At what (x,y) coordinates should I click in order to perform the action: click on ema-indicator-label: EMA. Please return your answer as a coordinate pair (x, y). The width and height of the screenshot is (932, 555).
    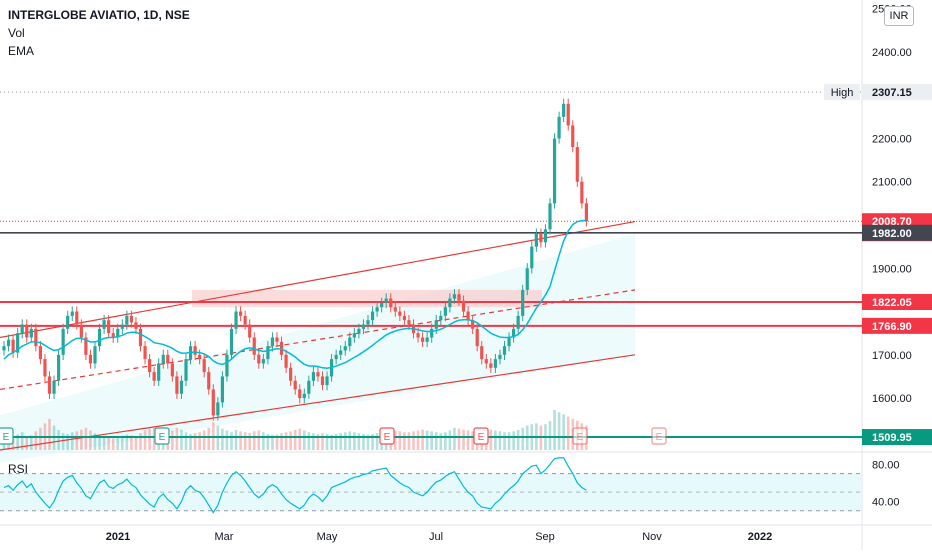
    Looking at the image, I should click on (21, 51).